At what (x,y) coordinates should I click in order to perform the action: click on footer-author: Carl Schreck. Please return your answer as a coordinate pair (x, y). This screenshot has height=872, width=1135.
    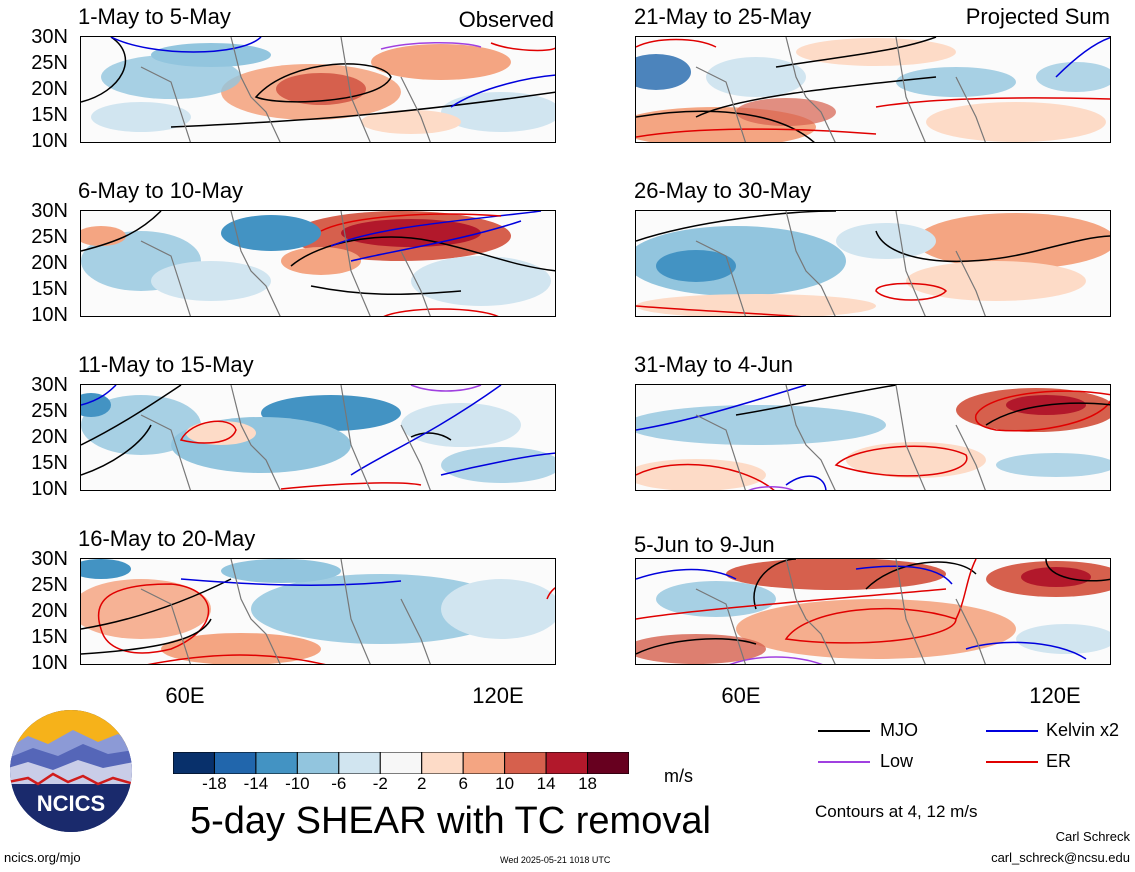
    Looking at the image, I should click on (1092, 836).